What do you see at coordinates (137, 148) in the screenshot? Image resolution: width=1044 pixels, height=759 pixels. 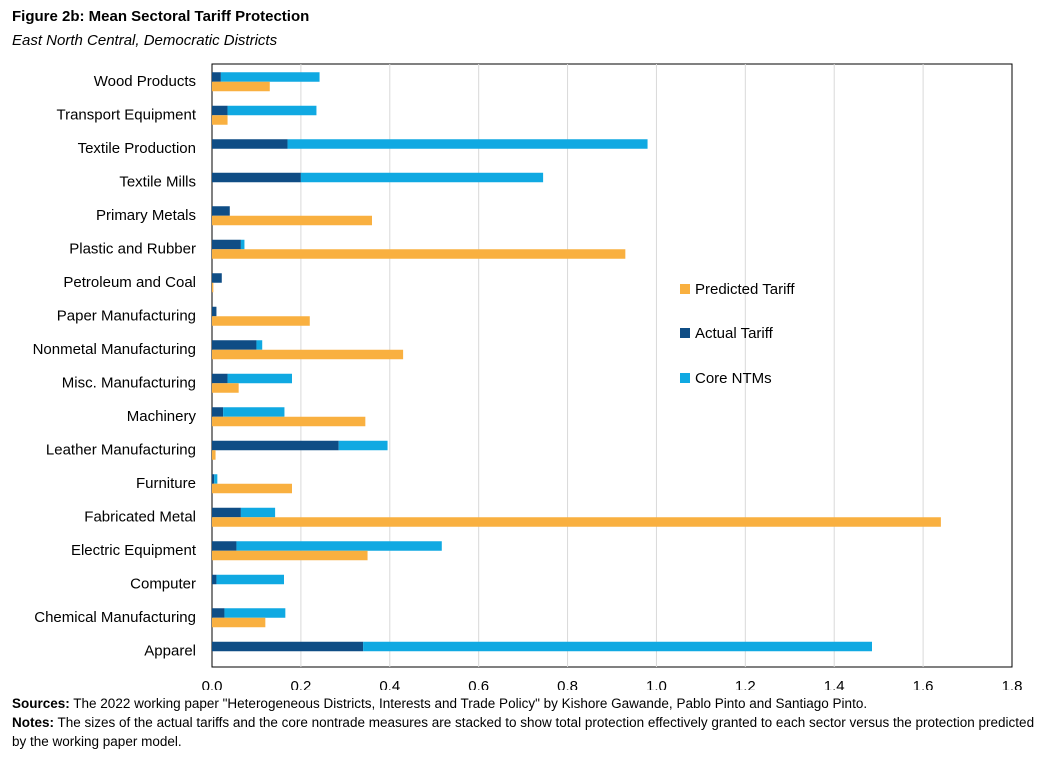 I see `category-label: Textile Production` at bounding box center [137, 148].